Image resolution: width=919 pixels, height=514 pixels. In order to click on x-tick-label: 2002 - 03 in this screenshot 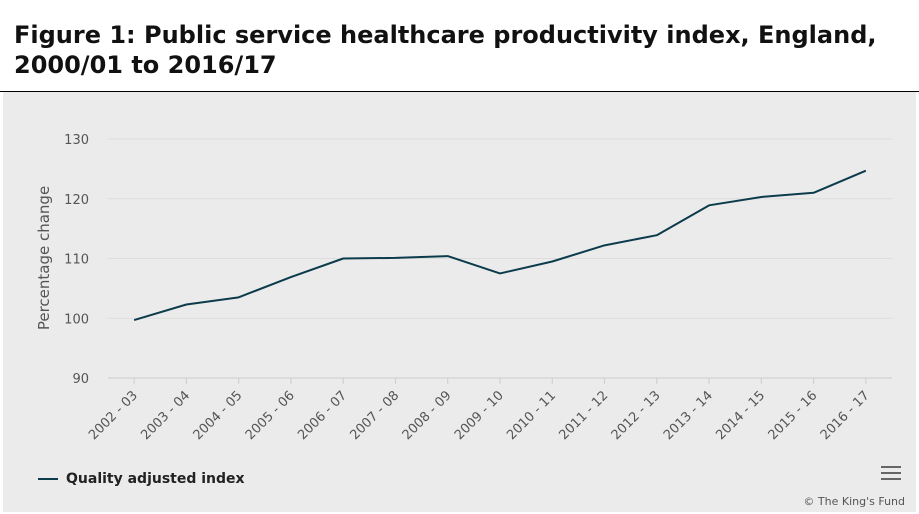, I will do `click(113, 415)`.